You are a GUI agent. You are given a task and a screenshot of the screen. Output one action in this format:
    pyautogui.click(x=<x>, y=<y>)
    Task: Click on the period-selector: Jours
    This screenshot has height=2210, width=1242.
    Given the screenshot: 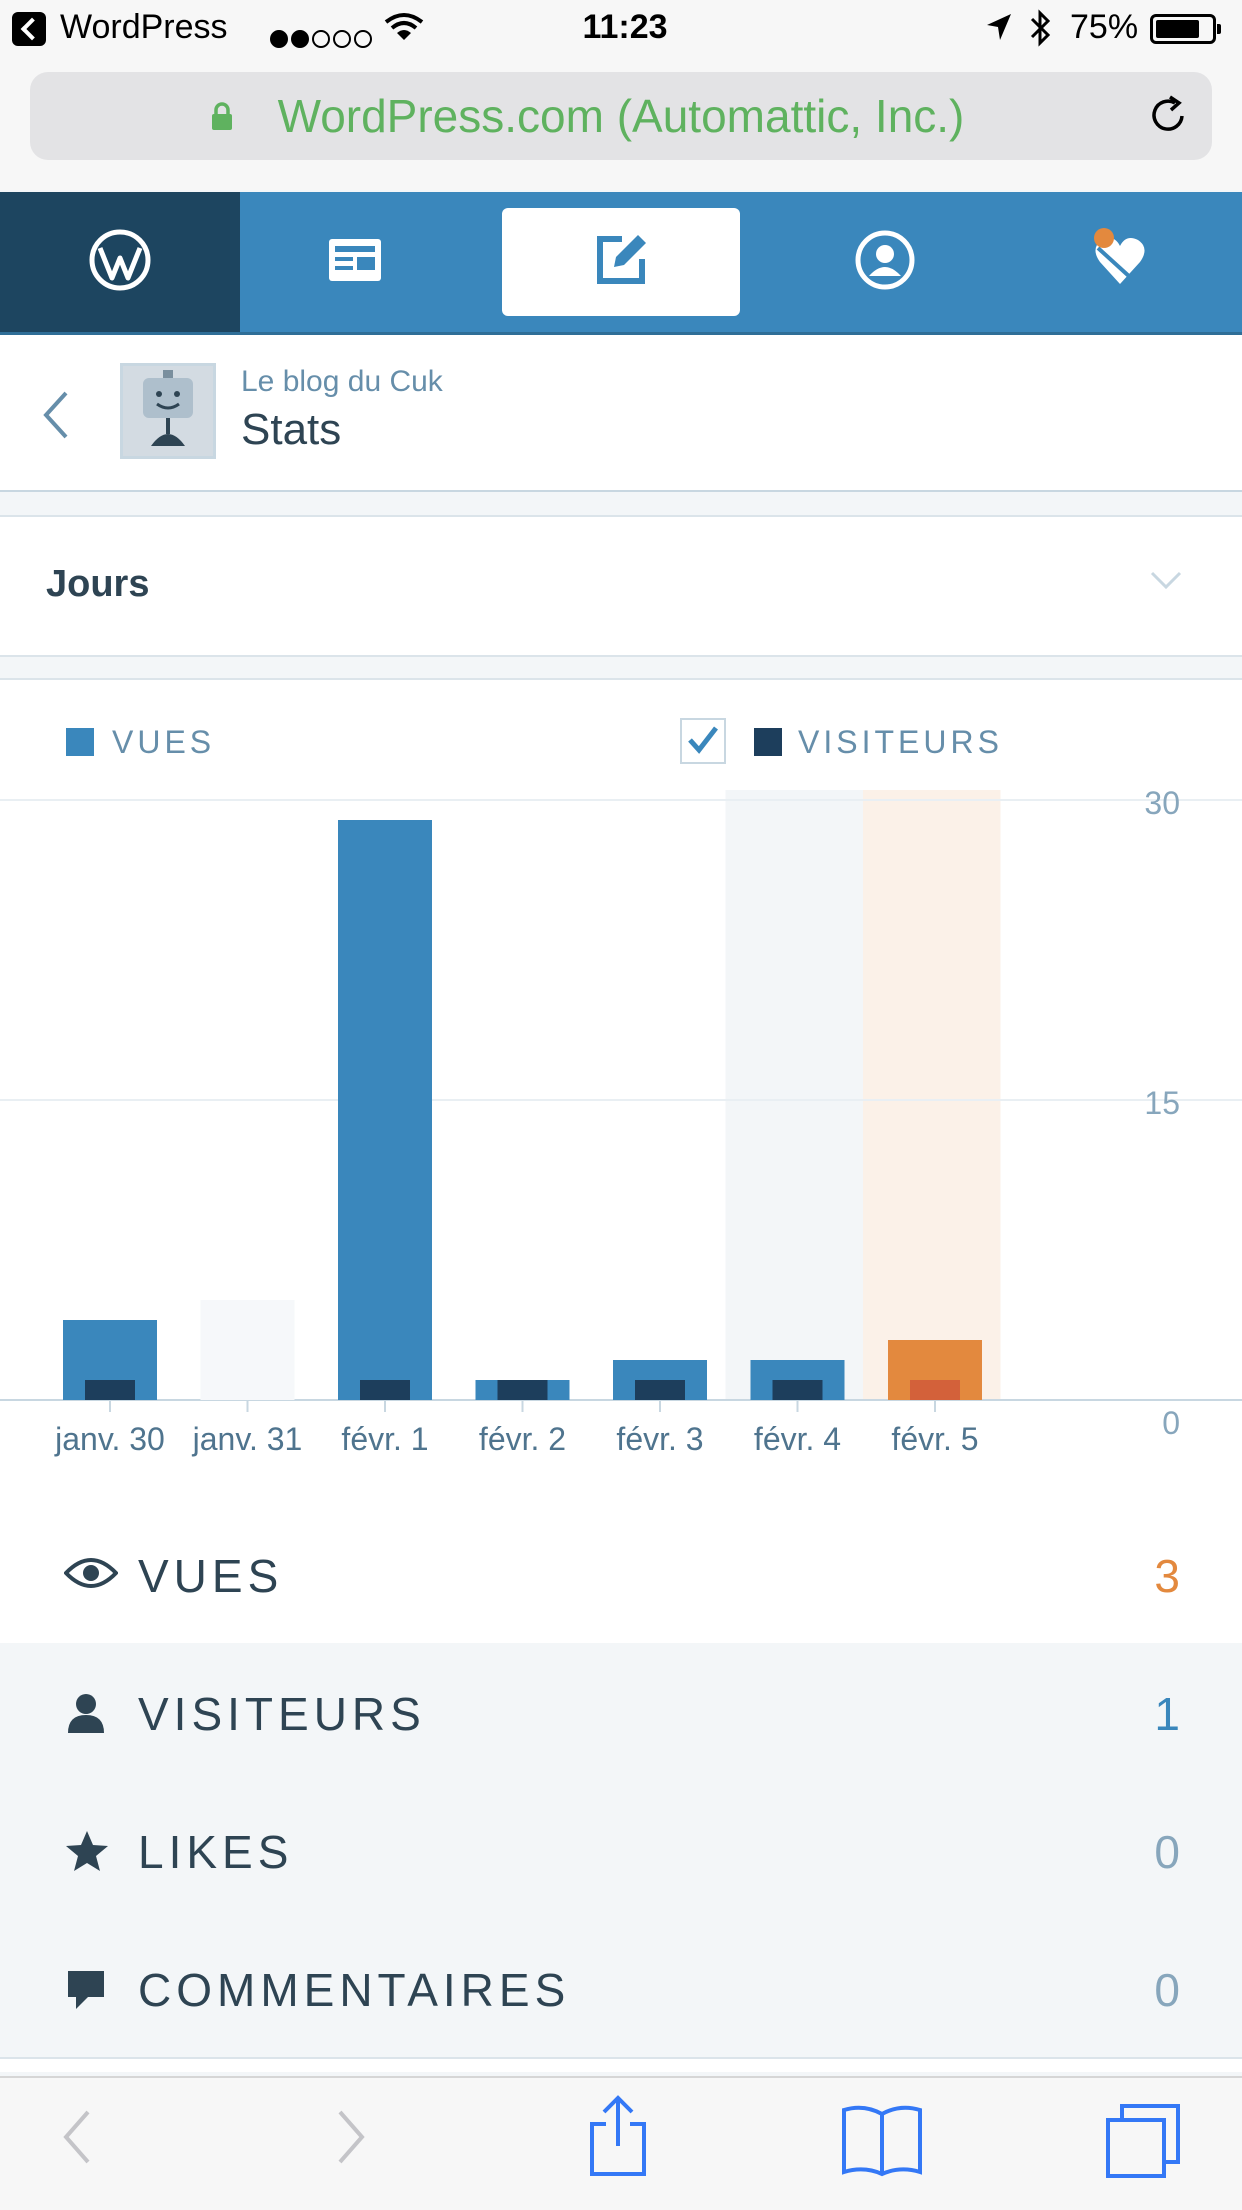 What is the action you would take?
    pyautogui.click(x=621, y=586)
    